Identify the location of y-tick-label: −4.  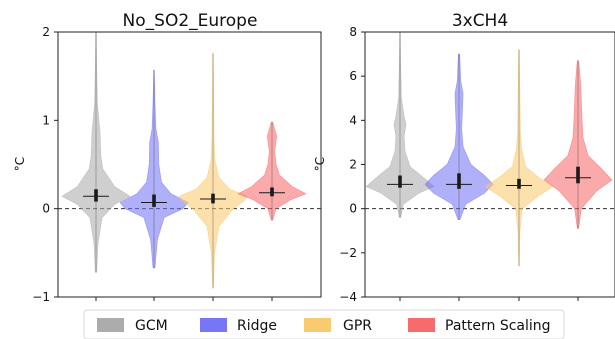
(348, 297).